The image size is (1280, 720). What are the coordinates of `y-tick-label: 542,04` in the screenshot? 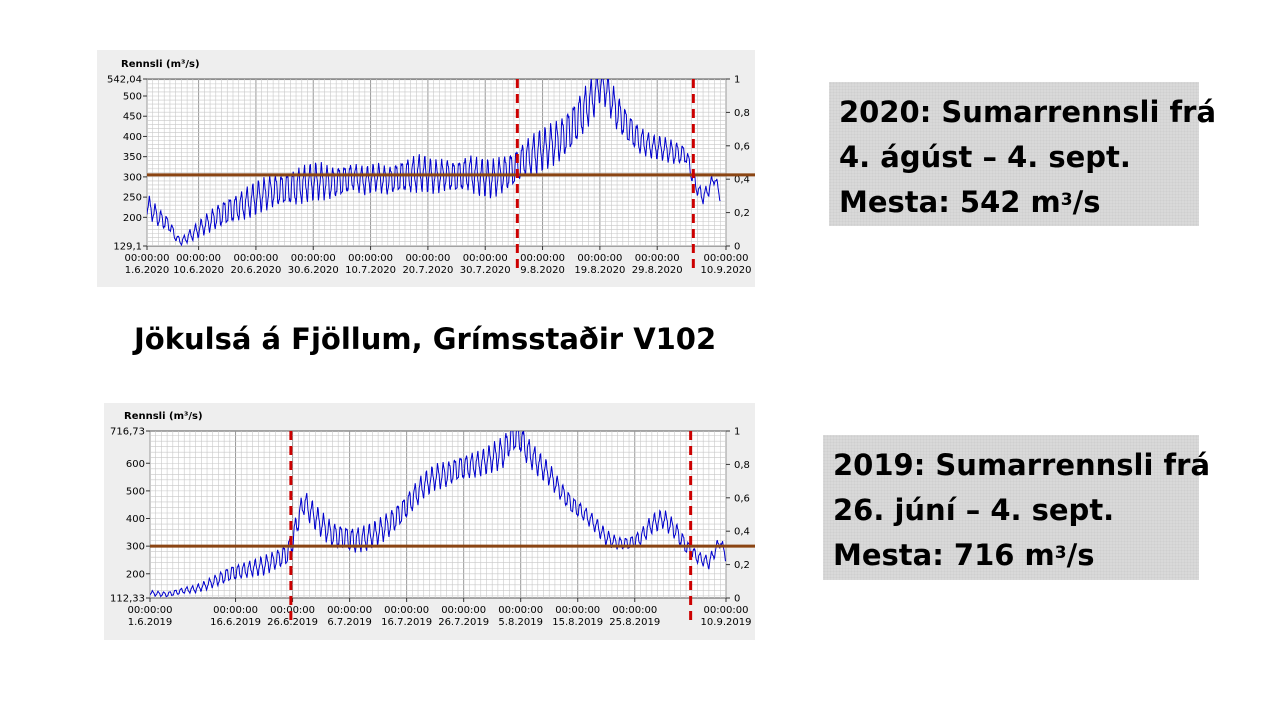 It's located at (124, 80).